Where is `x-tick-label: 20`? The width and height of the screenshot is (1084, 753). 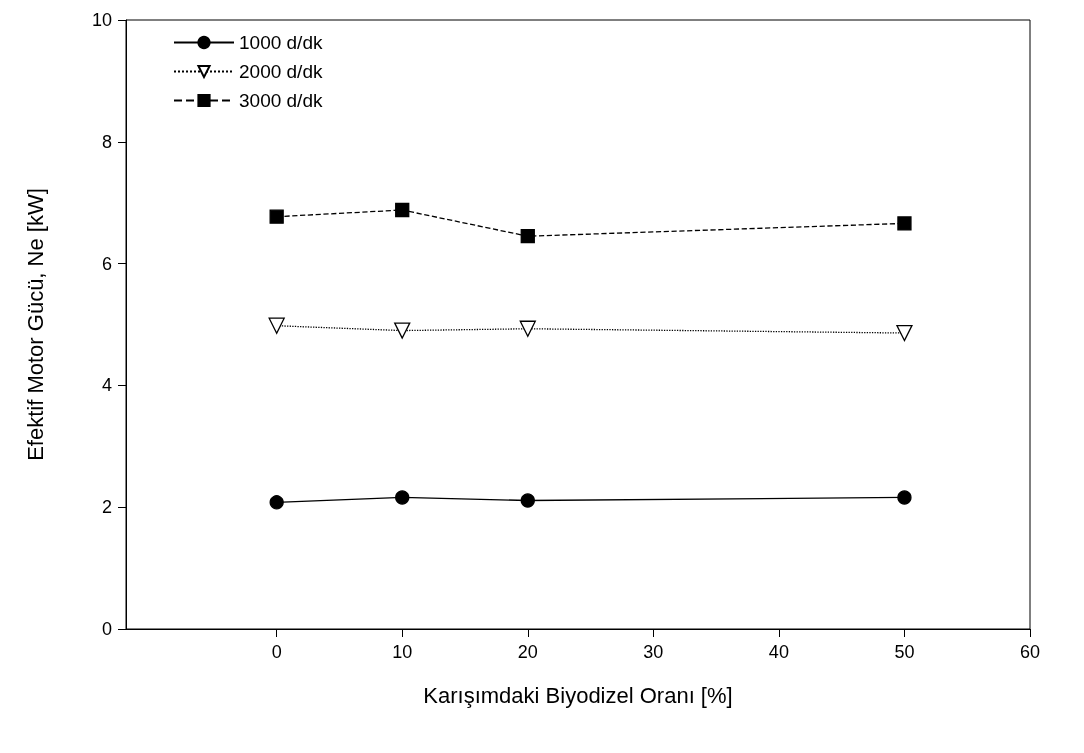
x-tick-label: 20 is located at coordinates (527, 652).